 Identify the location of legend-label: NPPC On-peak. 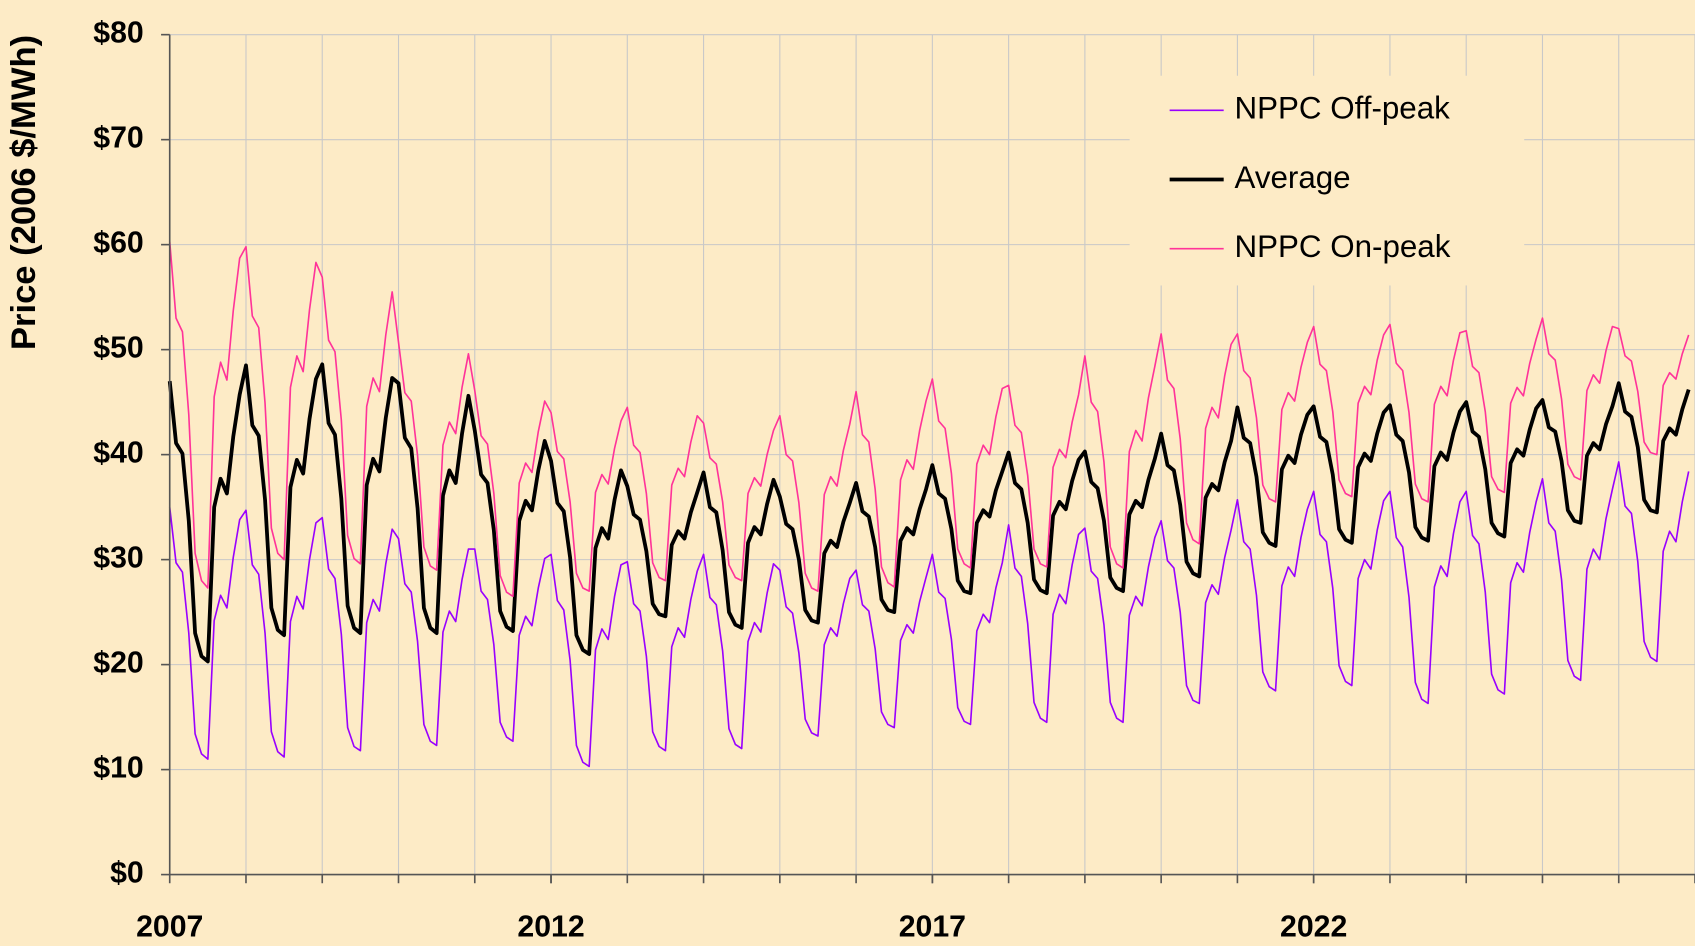
(1342, 246).